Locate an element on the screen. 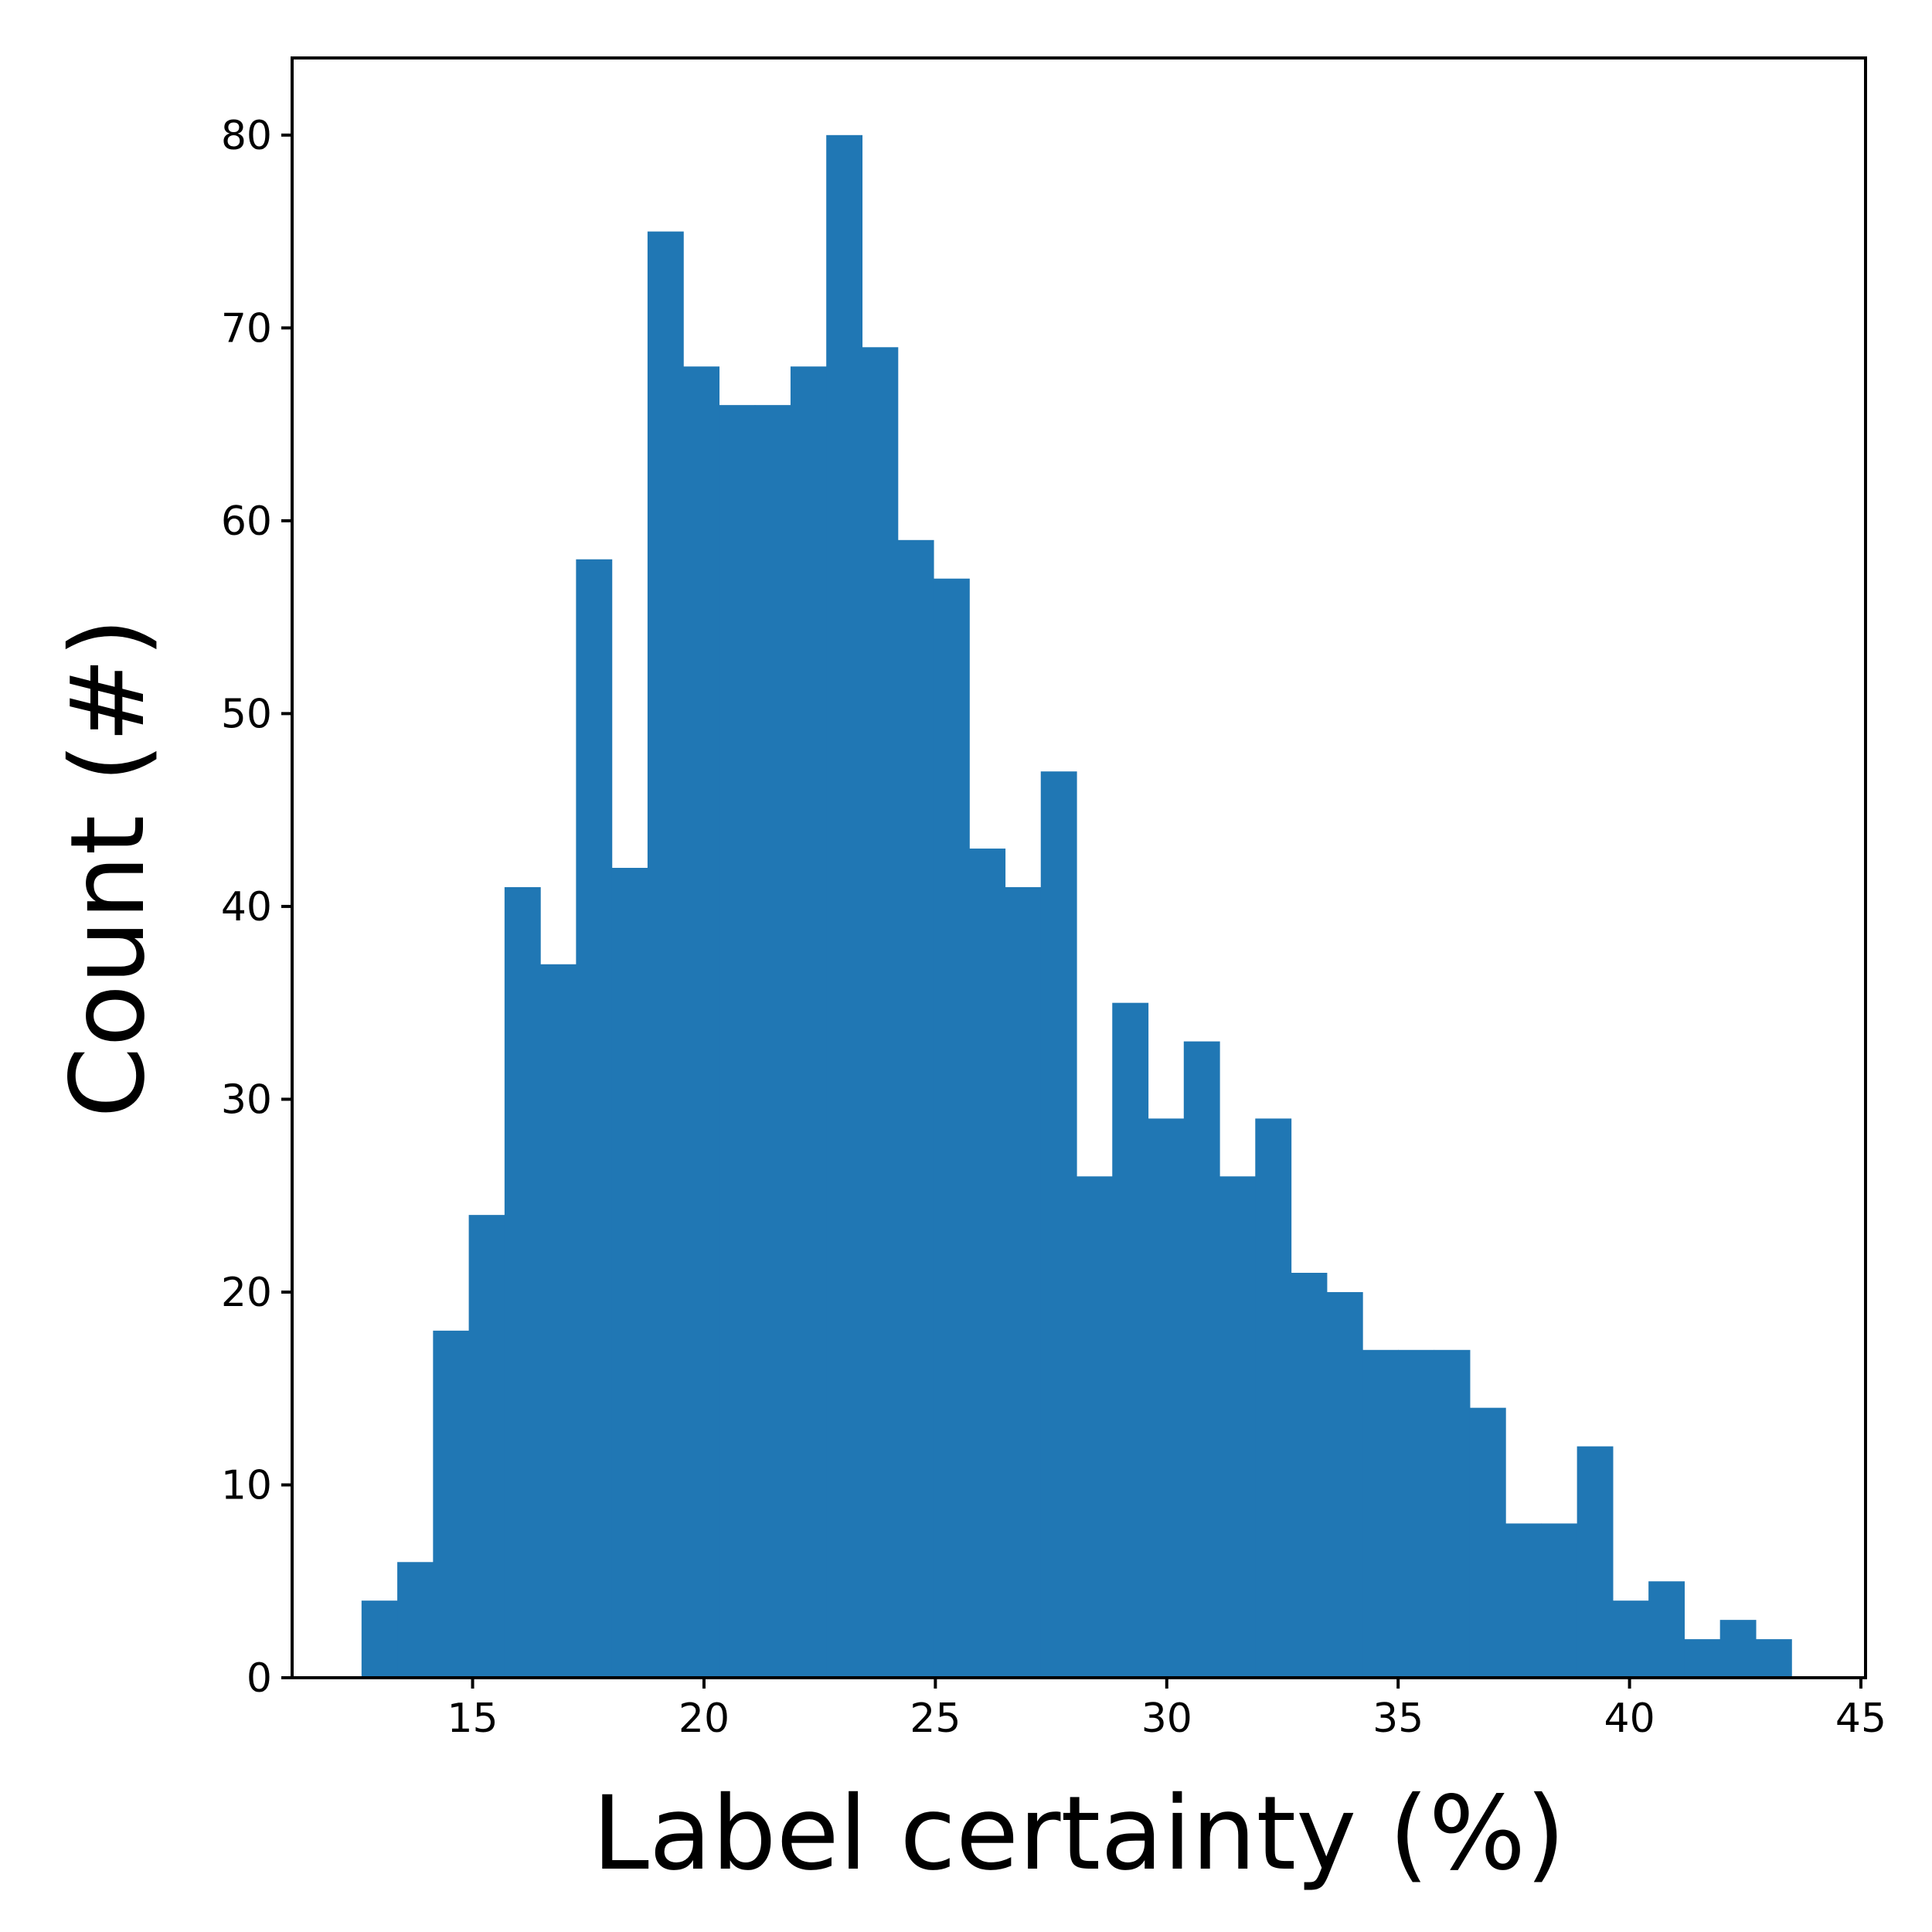  x-tick-label: 20 is located at coordinates (705, 1719).